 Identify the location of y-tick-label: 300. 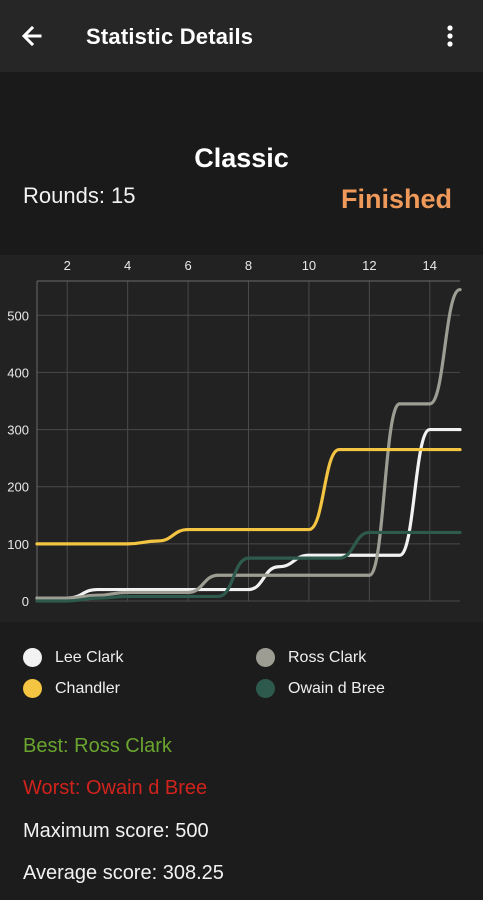
(18, 430).